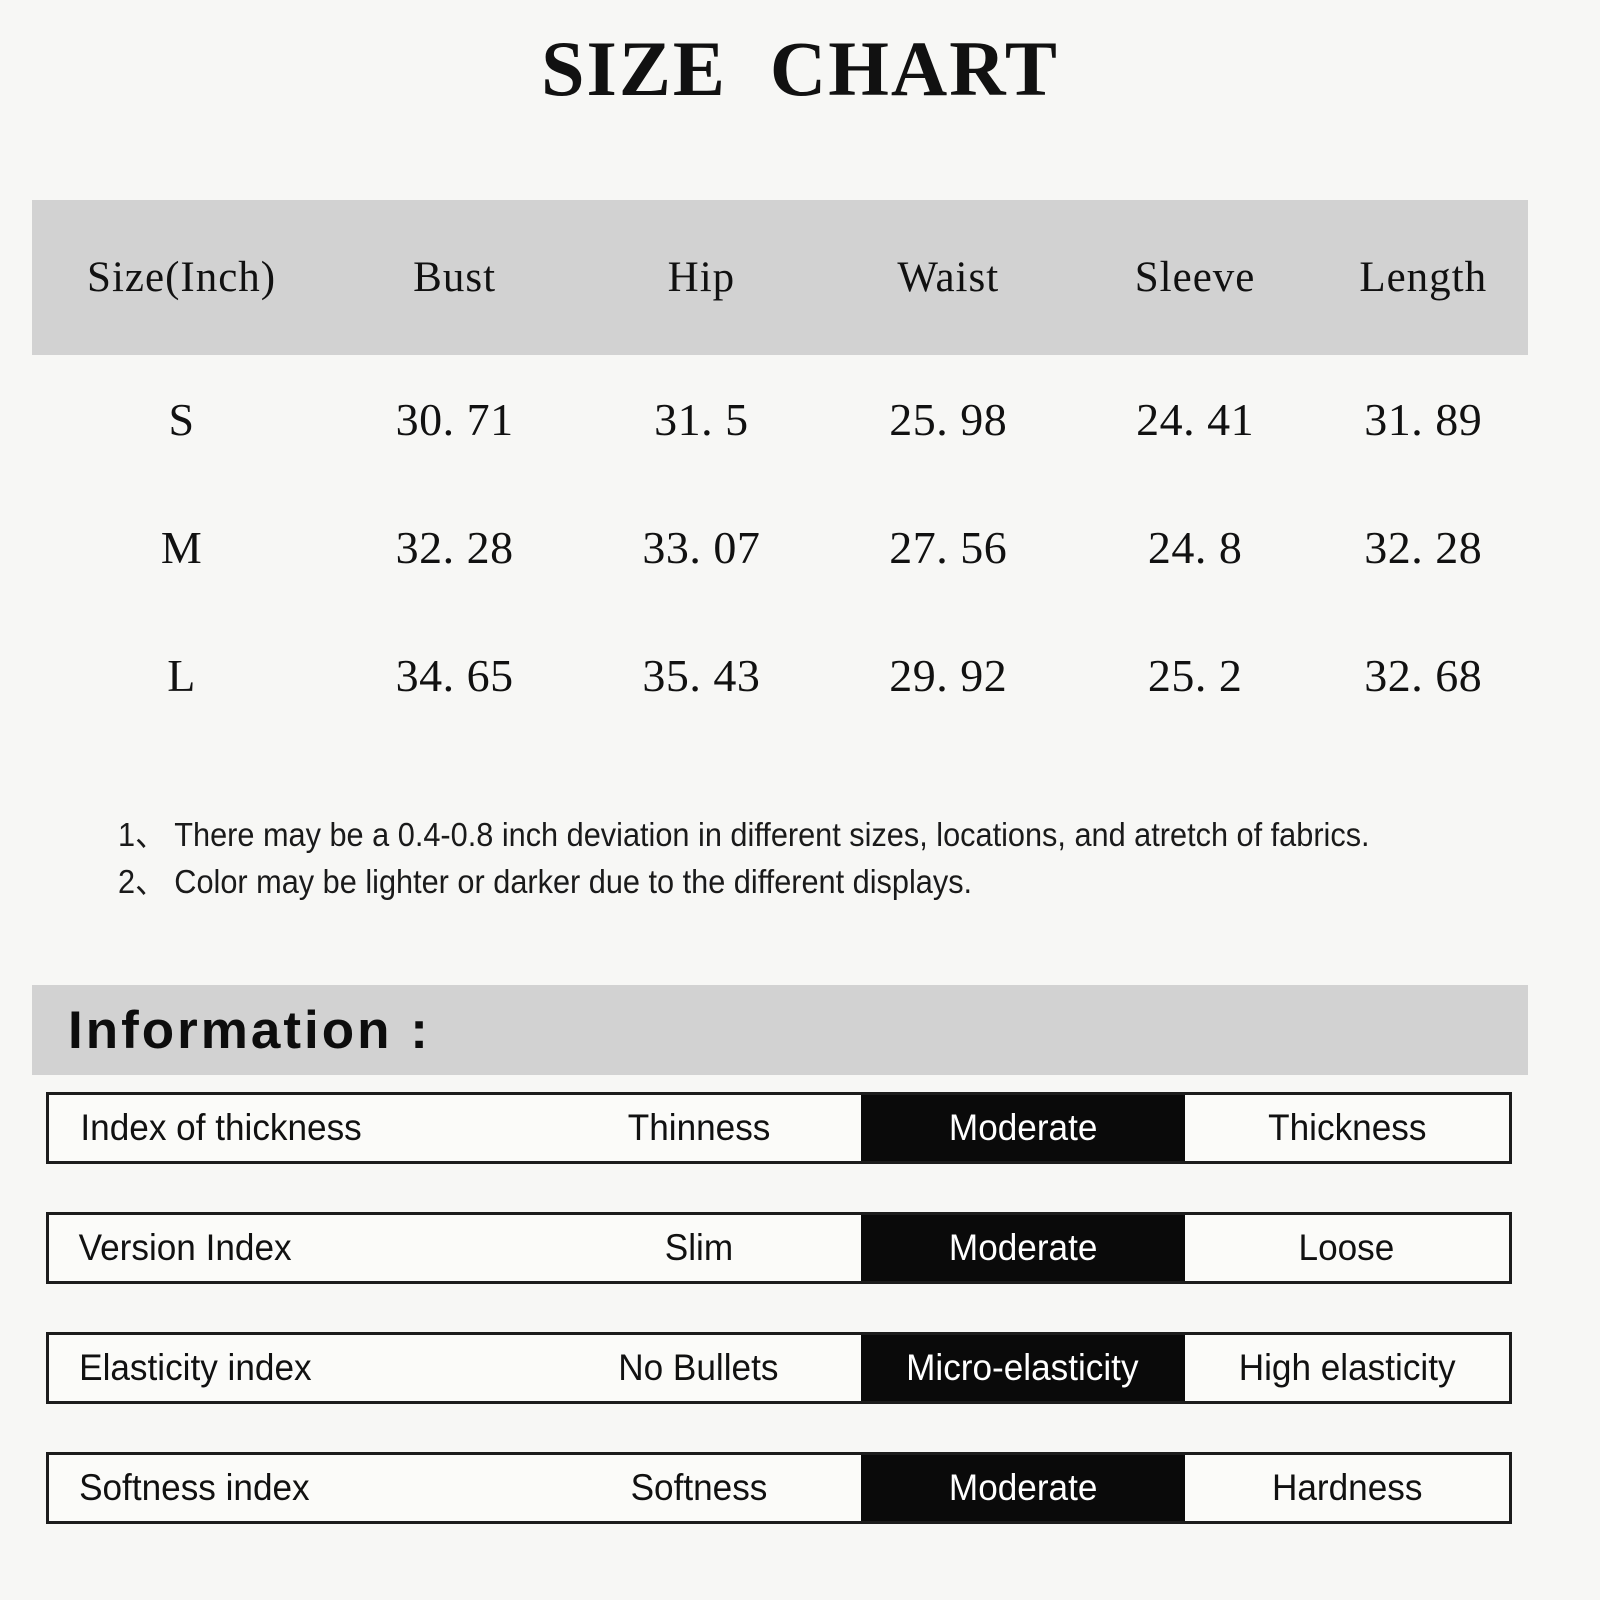 The width and height of the screenshot is (1600, 1600). I want to click on cell-waist: 29. 92, so click(948, 675).